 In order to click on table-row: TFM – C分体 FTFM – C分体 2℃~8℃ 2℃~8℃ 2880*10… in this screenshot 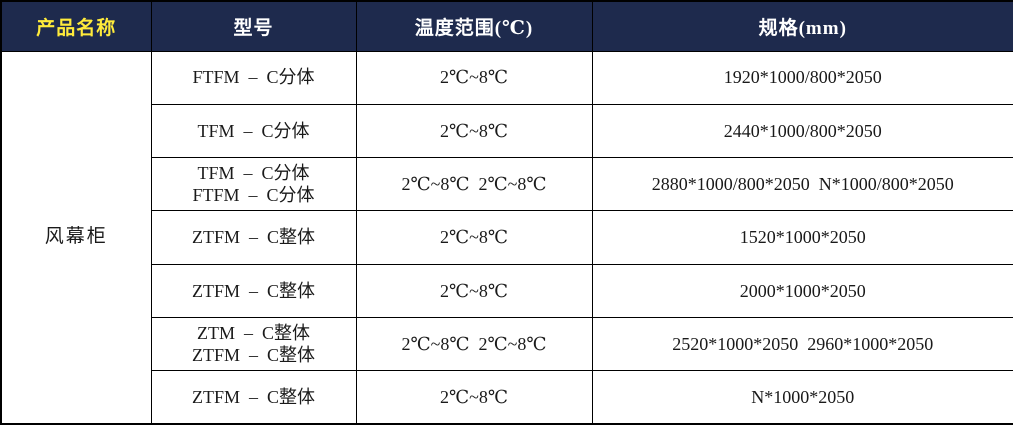, I will do `click(507, 184)`.